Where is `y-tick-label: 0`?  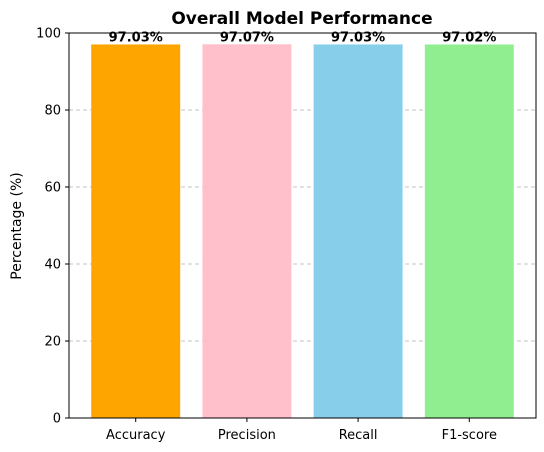 y-tick-label: 0 is located at coordinates (57, 419).